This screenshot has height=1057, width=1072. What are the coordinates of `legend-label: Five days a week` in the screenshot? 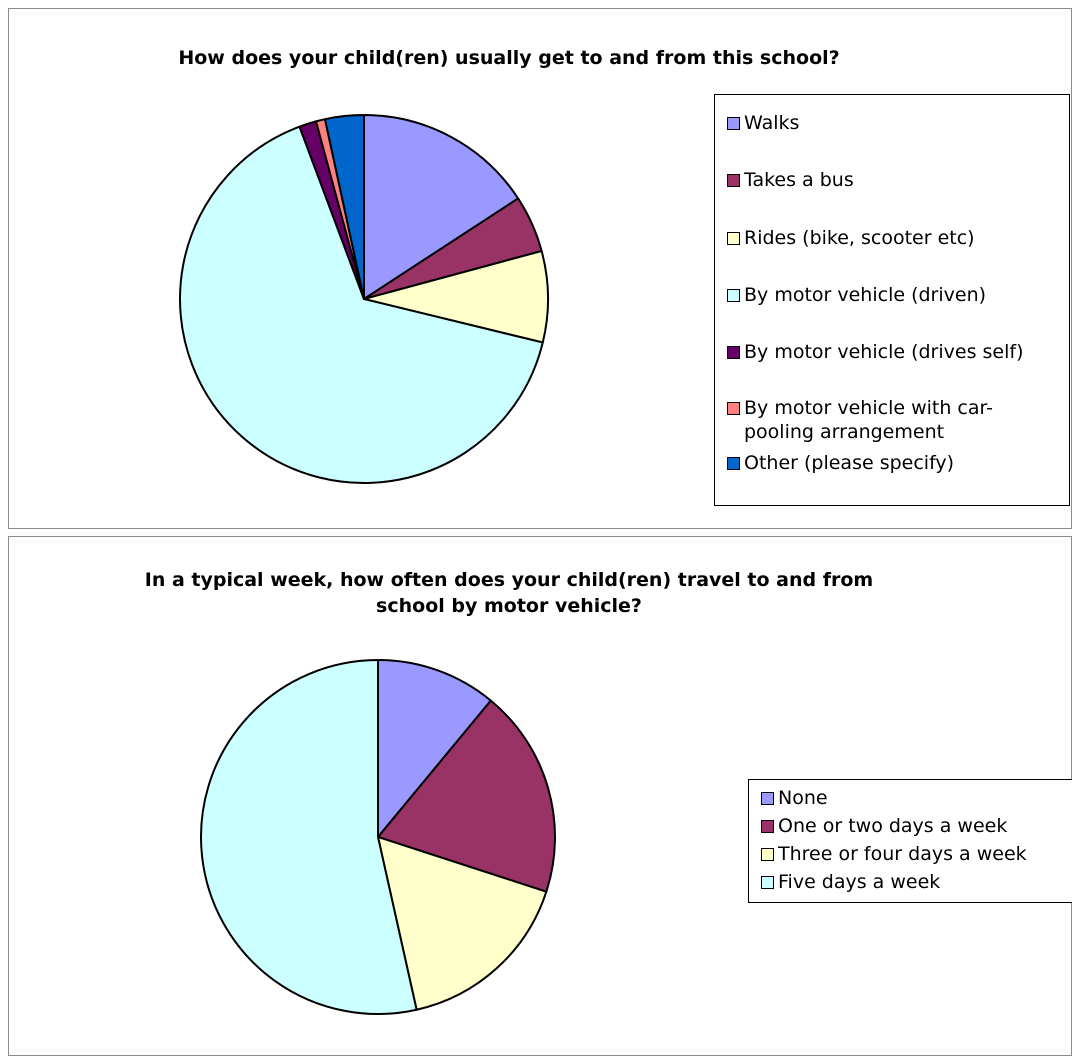 It's located at (859, 882).